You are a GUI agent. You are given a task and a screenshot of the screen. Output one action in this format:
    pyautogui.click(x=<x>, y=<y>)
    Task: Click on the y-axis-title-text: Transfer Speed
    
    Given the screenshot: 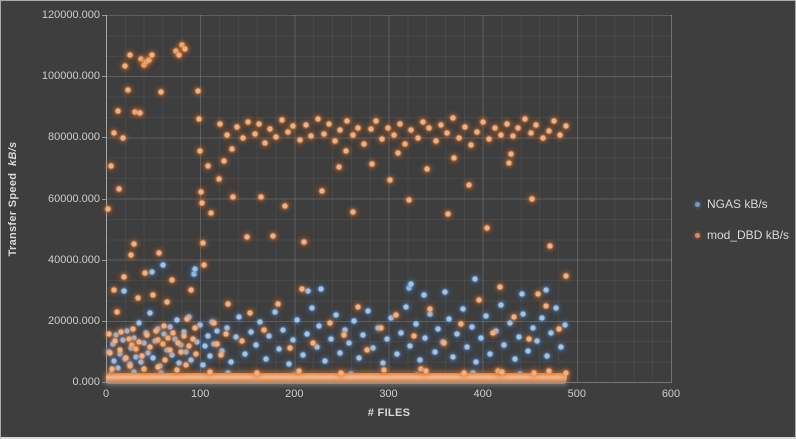 What is the action you would take?
    pyautogui.click(x=13, y=214)
    